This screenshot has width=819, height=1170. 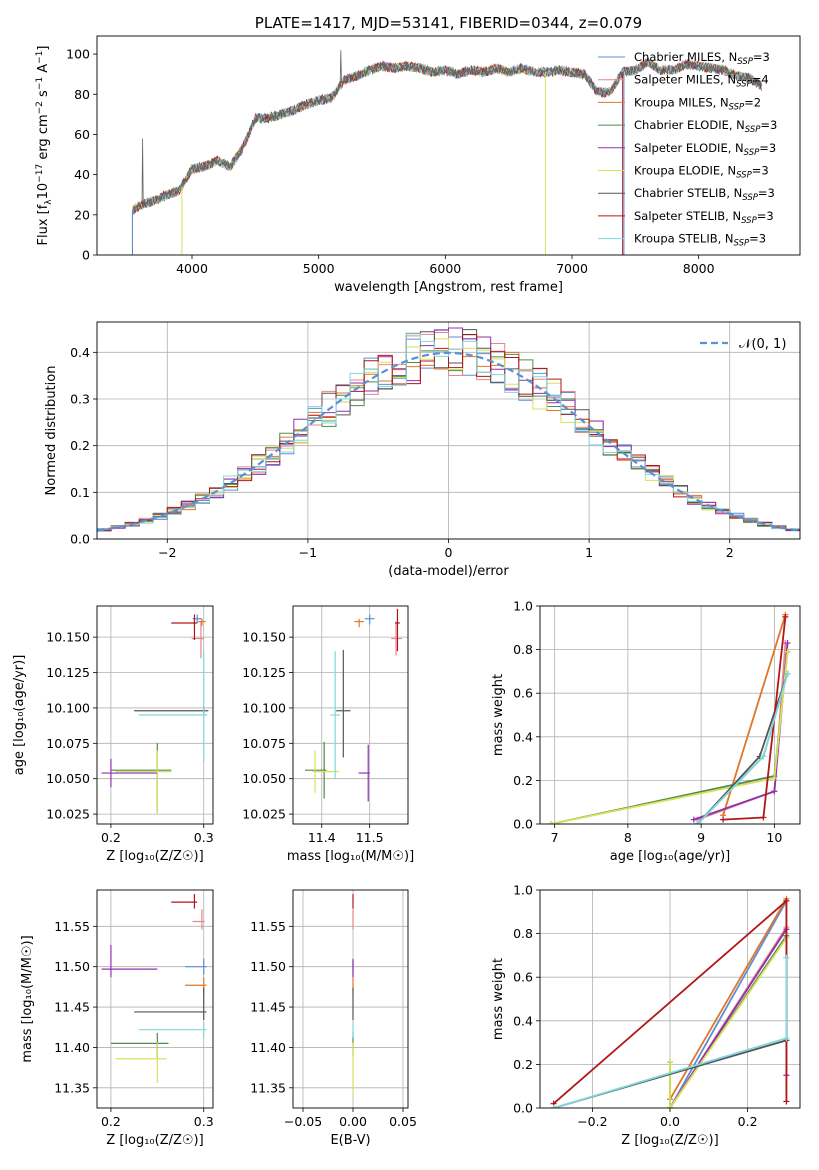 I want to click on y-axis-label: mass [log₁₀(M/M☉)], so click(x=27, y=998).